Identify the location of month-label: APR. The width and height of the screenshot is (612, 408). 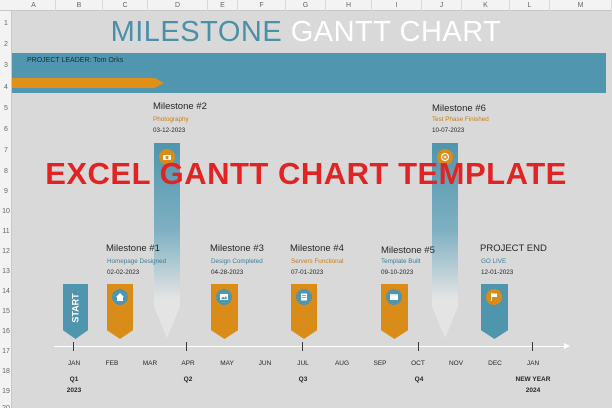
(188, 363).